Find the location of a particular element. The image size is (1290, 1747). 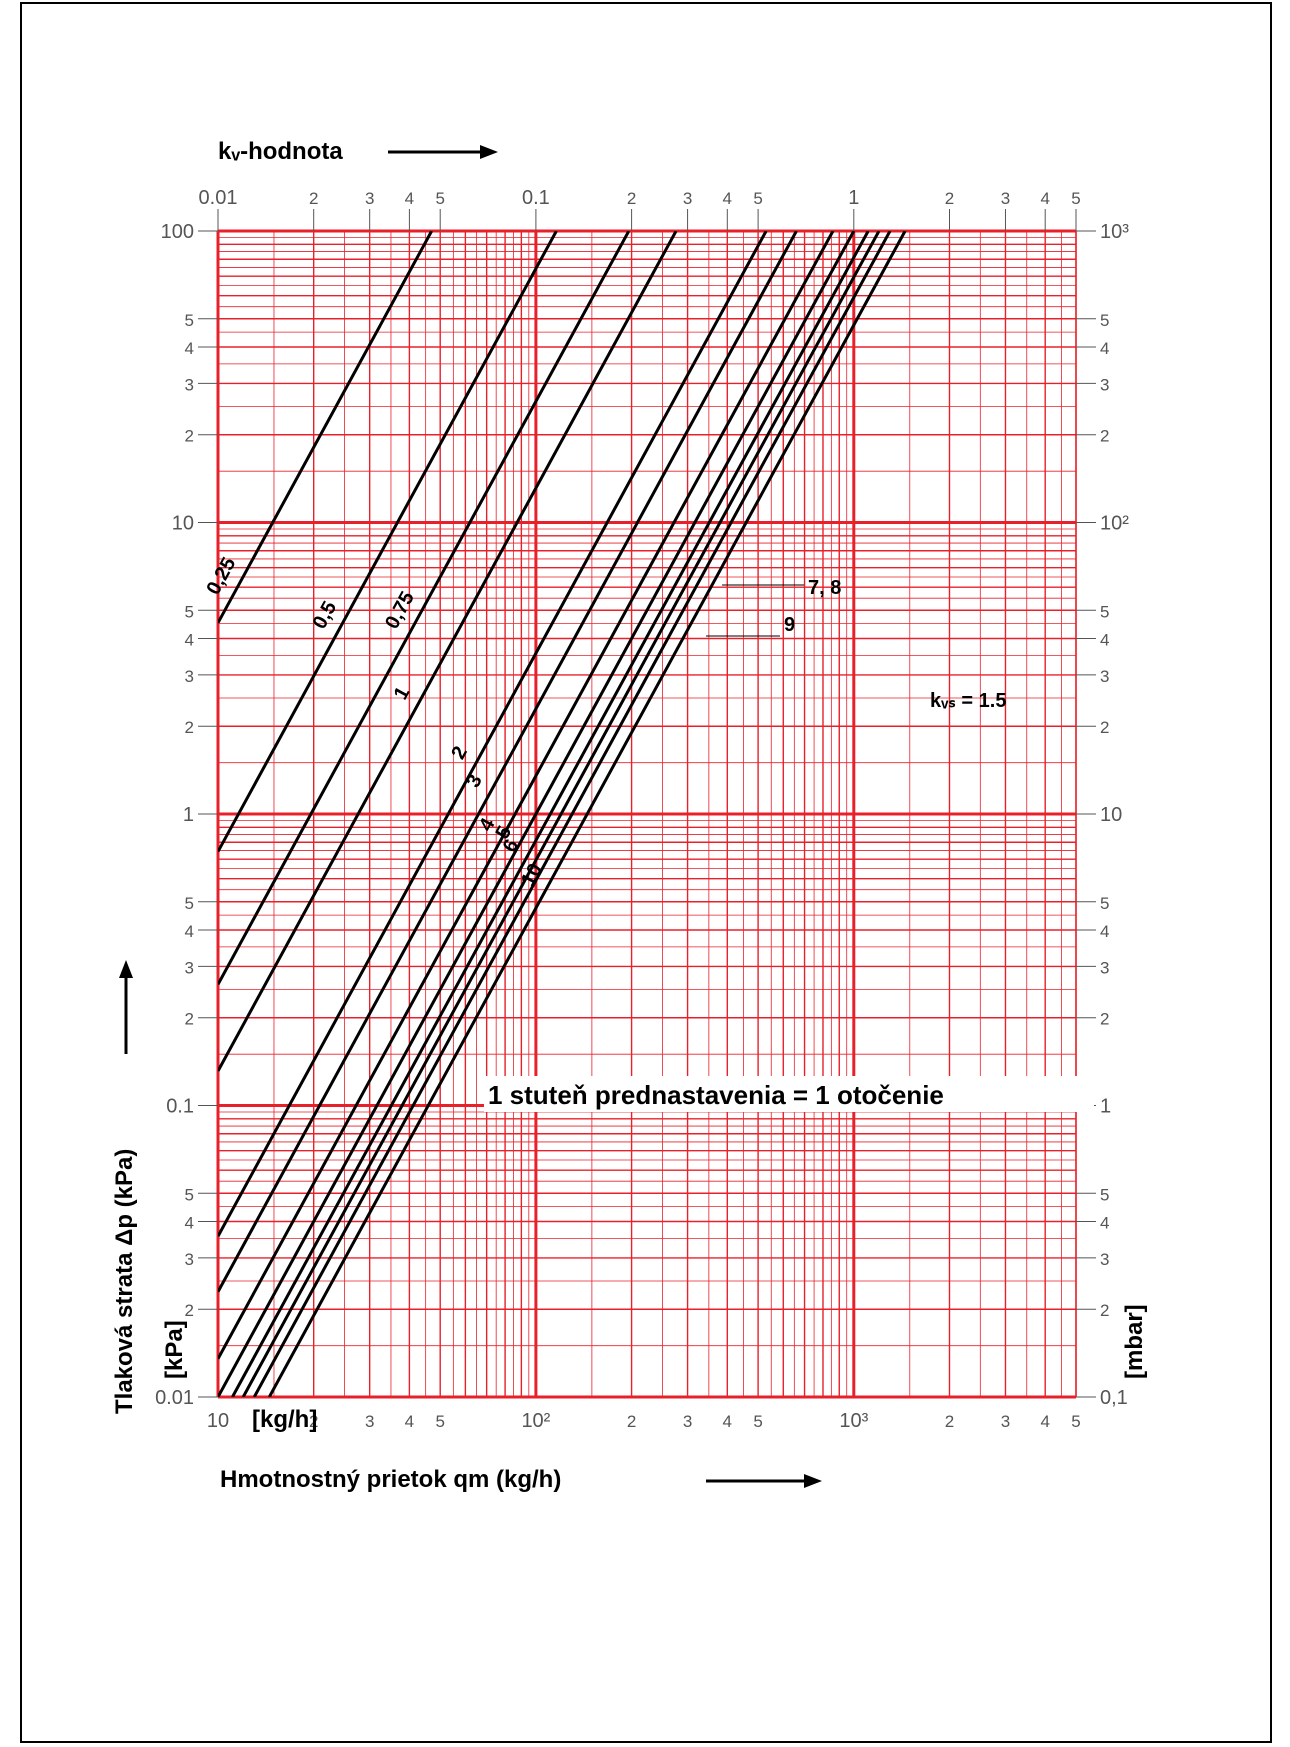

x-axis-label: Hmotnostný prietok qm (kg/h) is located at coordinates (390, 1479).